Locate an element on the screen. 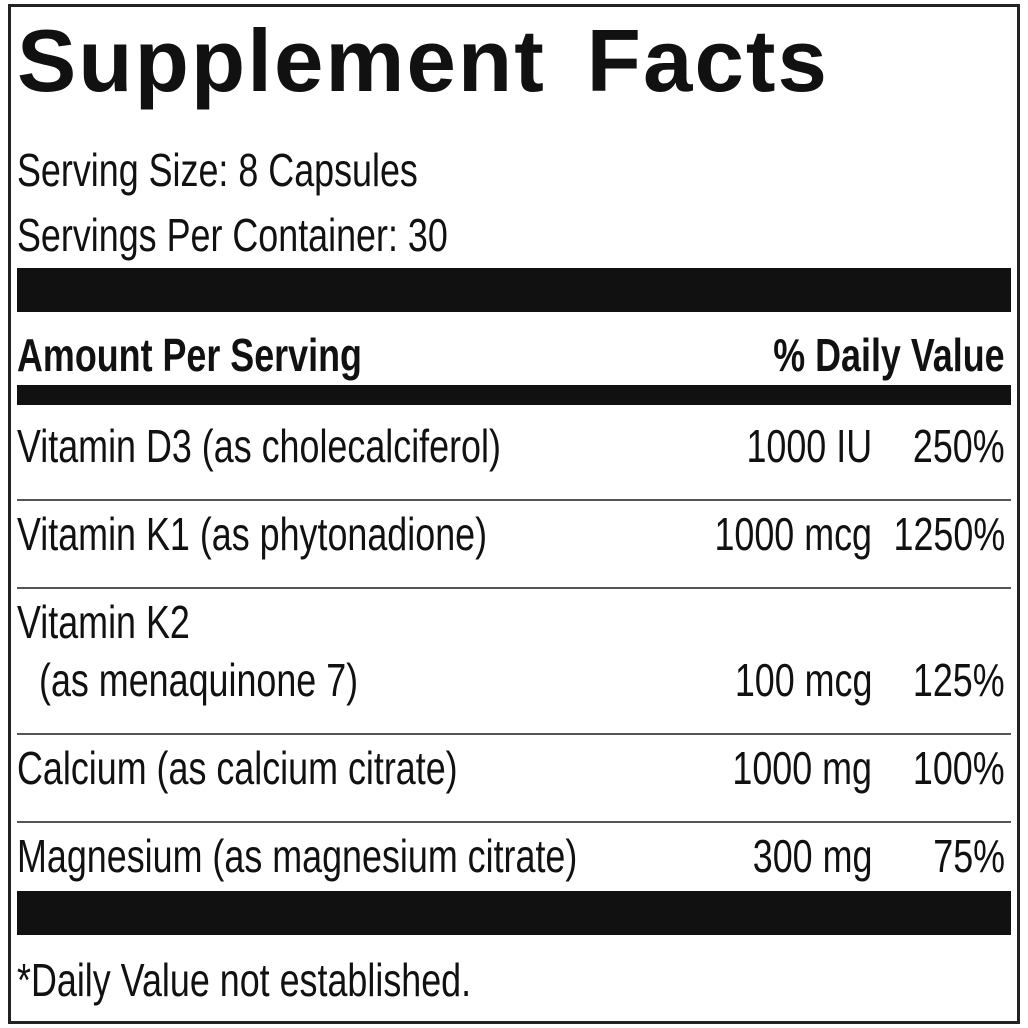 The width and height of the screenshot is (1028, 1028). nutrient-amount: 300 mg is located at coordinates (795, 856).